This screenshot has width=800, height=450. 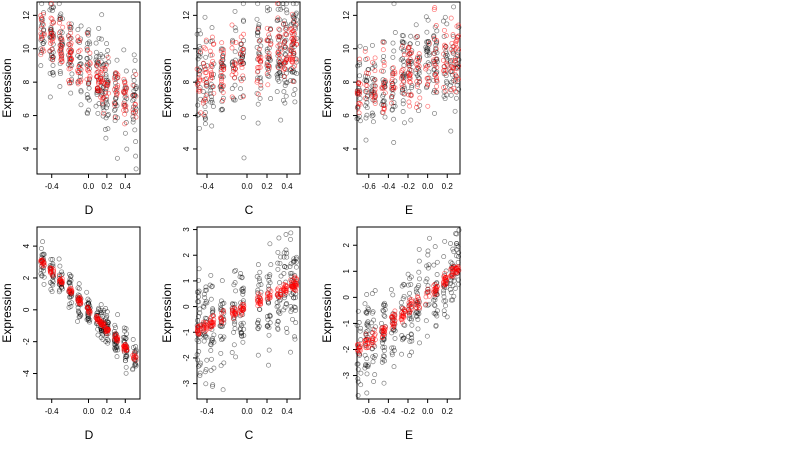 What do you see at coordinates (26, 342) in the screenshot?
I see `y-tick-label: -2` at bounding box center [26, 342].